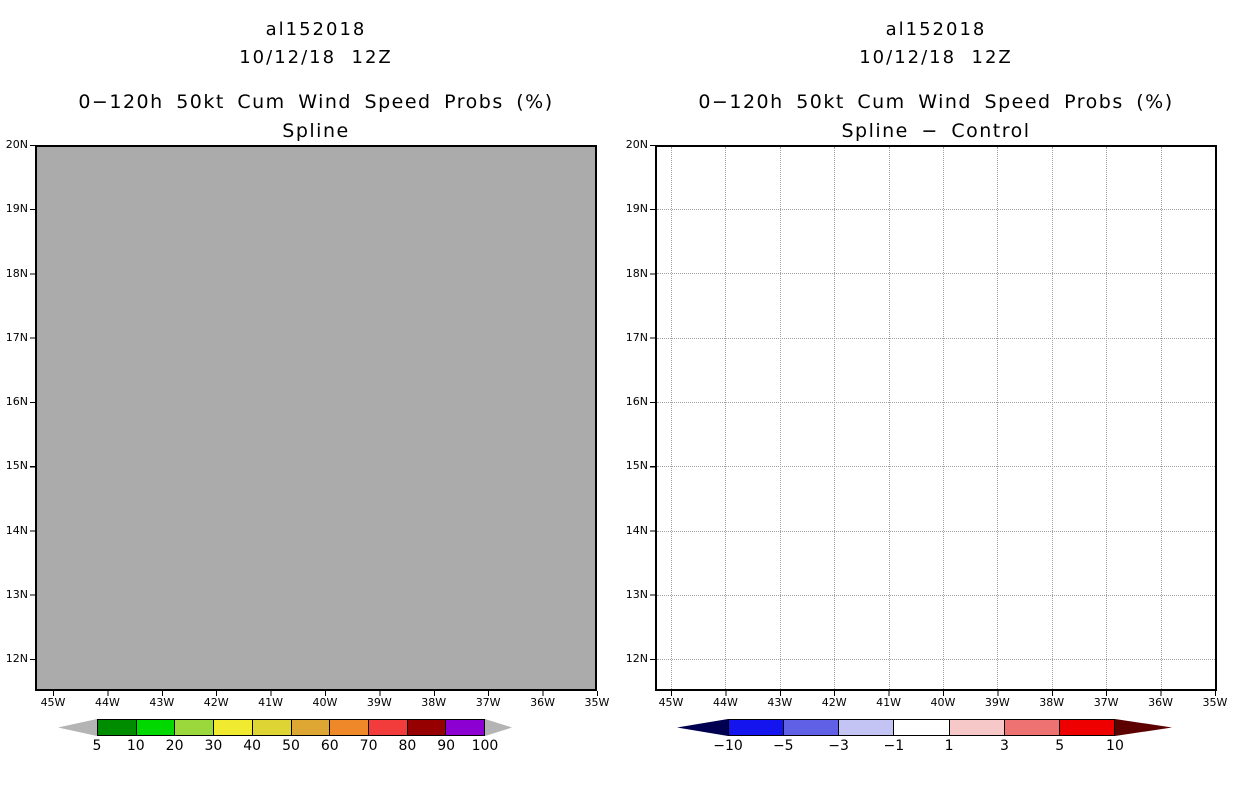 This screenshot has width=1236, height=800. I want to click on right-colorbar-labels: −10 −5 −3 −1 1 3 5 10, so click(921, 746).